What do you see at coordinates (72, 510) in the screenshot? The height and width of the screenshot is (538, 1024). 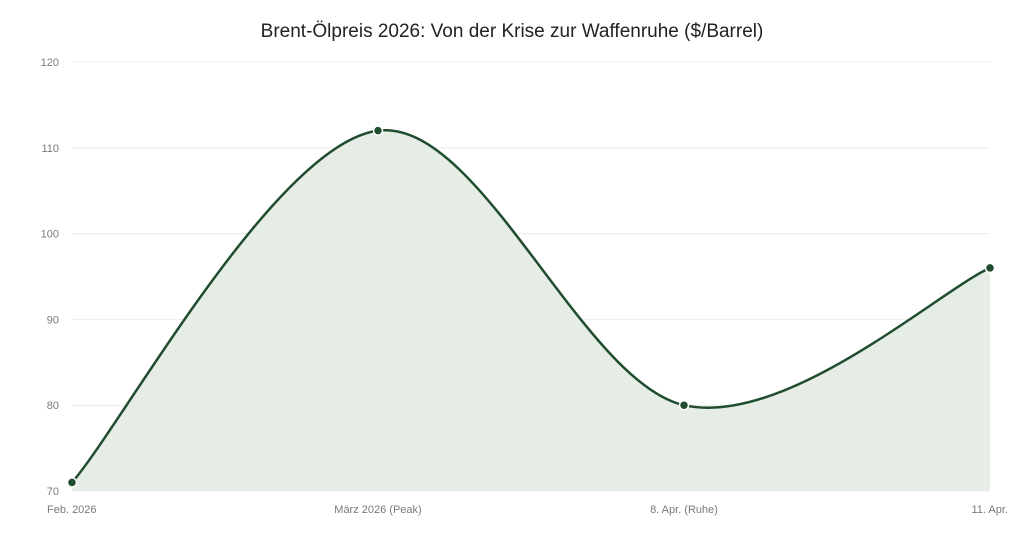 I see `x-tick-label: Feb. 2026` at bounding box center [72, 510].